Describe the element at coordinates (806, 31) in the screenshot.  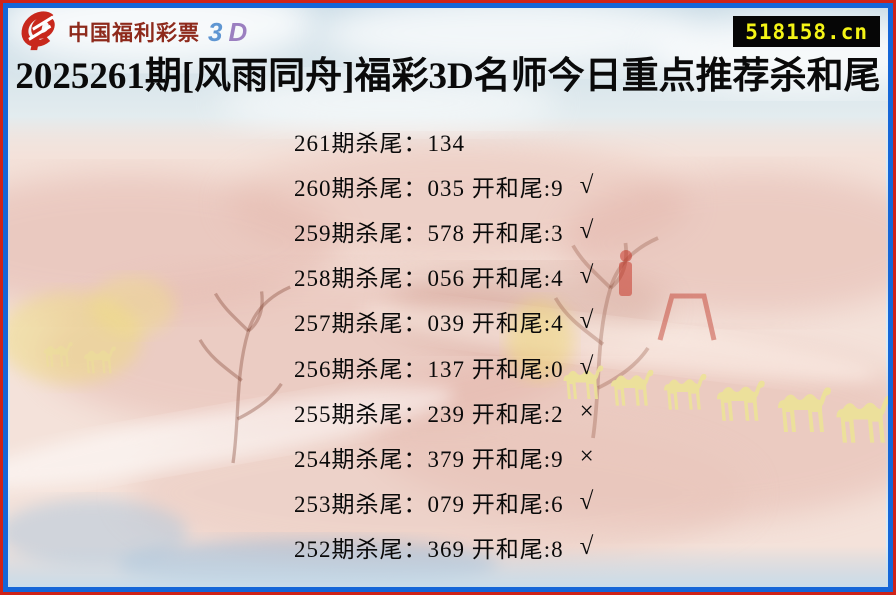
I see `site-domain-badge: 518158.cn` at that location.